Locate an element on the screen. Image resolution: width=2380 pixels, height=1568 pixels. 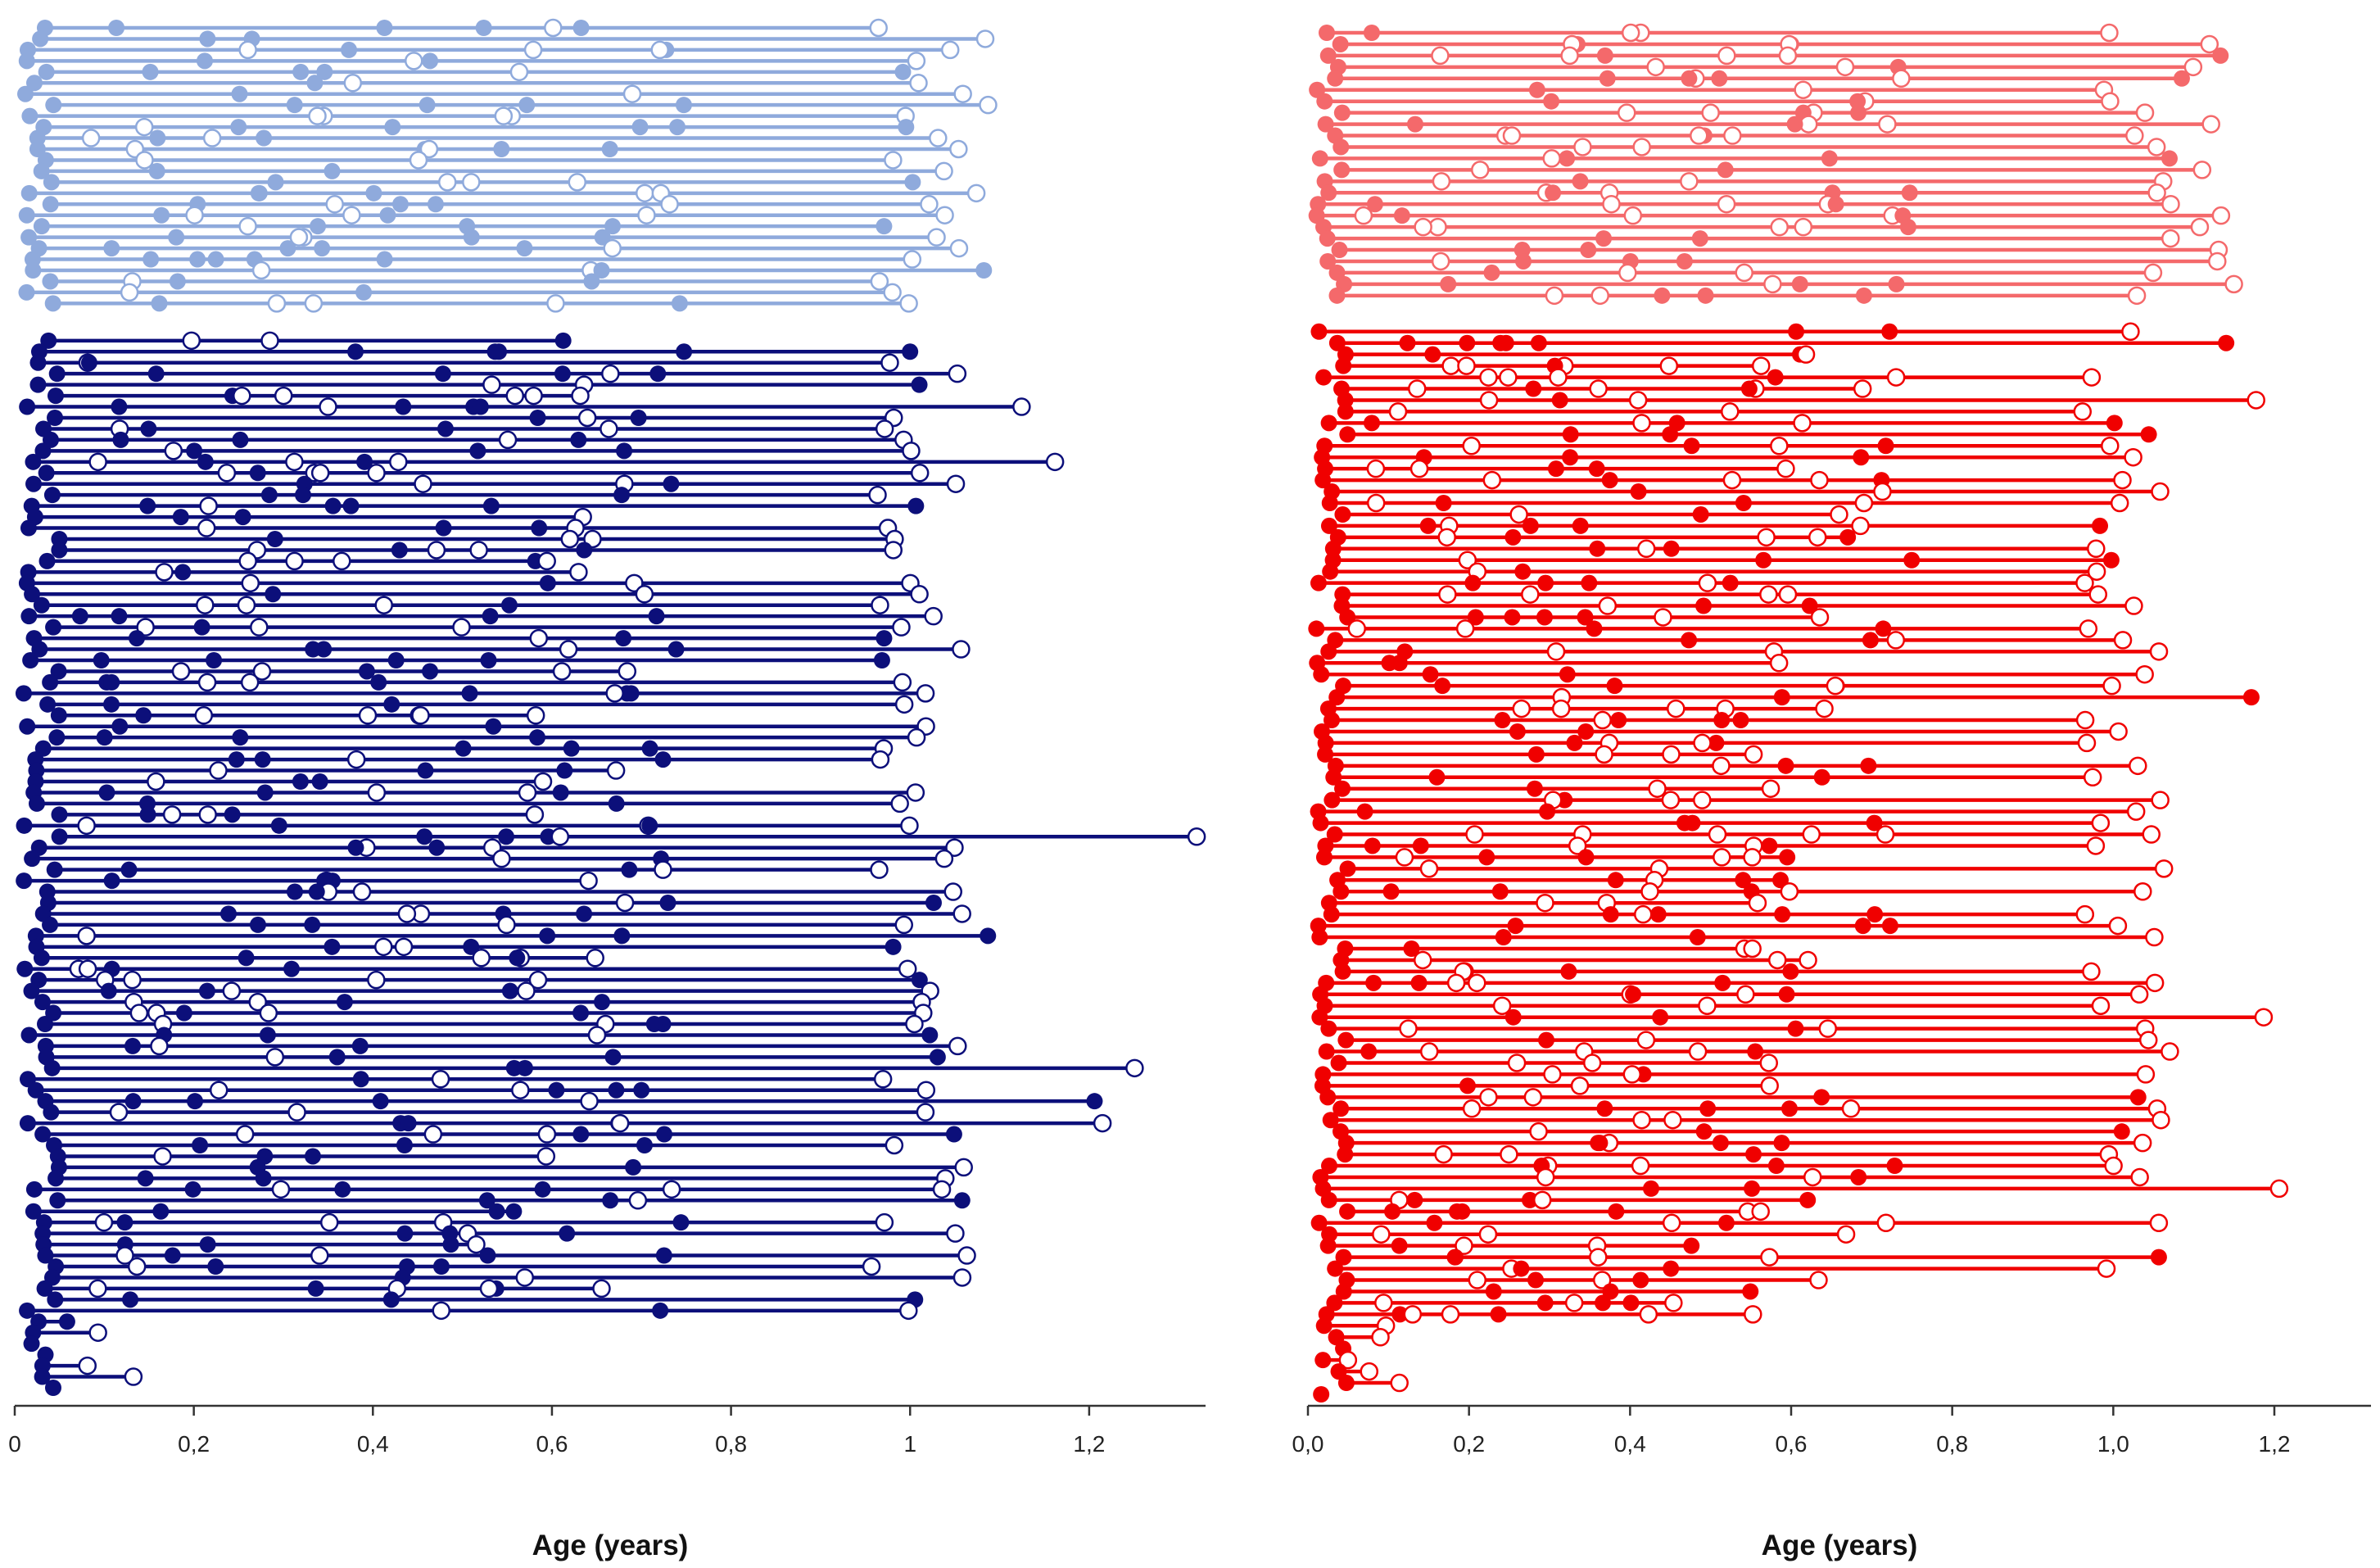
x-tick-label: 1 is located at coordinates (910, 1444).